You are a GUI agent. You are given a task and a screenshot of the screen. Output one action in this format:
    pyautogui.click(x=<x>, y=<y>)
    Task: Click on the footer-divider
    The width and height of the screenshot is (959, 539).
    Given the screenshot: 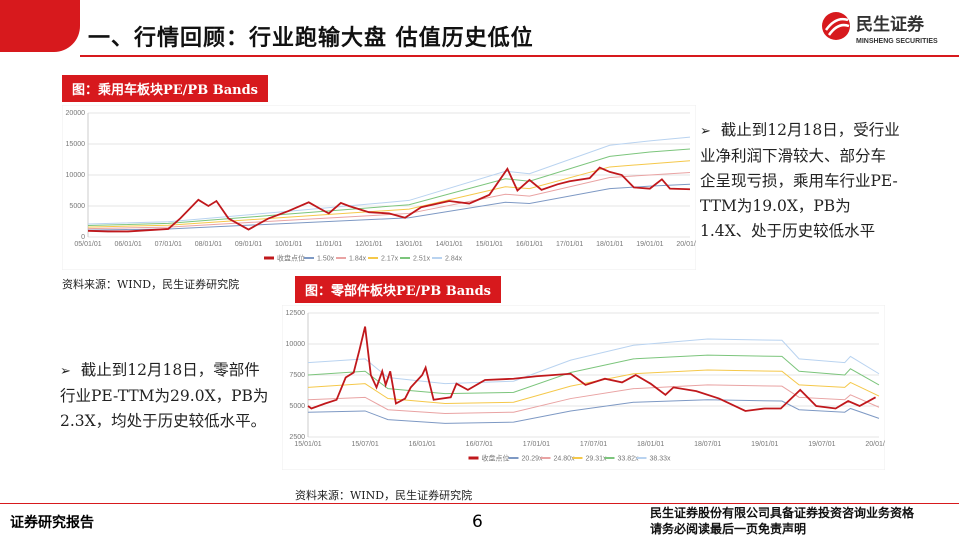 What is the action you would take?
    pyautogui.click(x=479, y=503)
    